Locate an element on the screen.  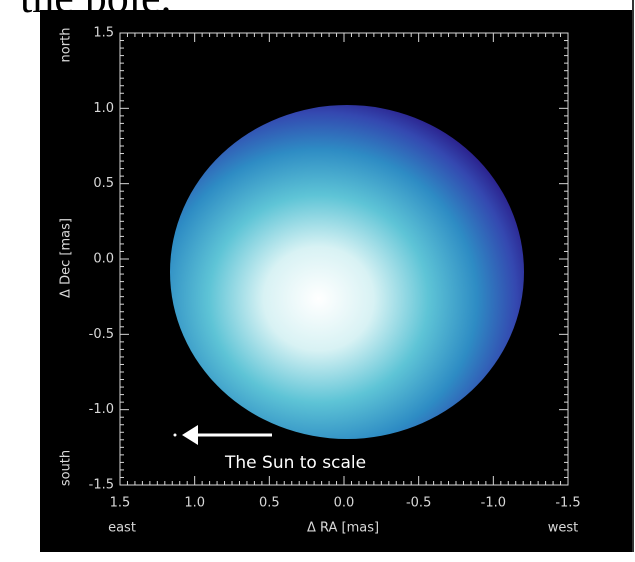
y-tick-label: 0.0 is located at coordinates (103, 259).